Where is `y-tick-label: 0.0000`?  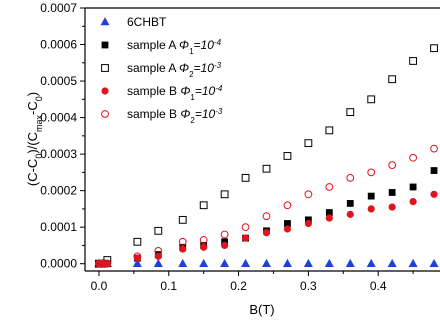 y-tick-label: 0.0000 is located at coordinates (58, 264).